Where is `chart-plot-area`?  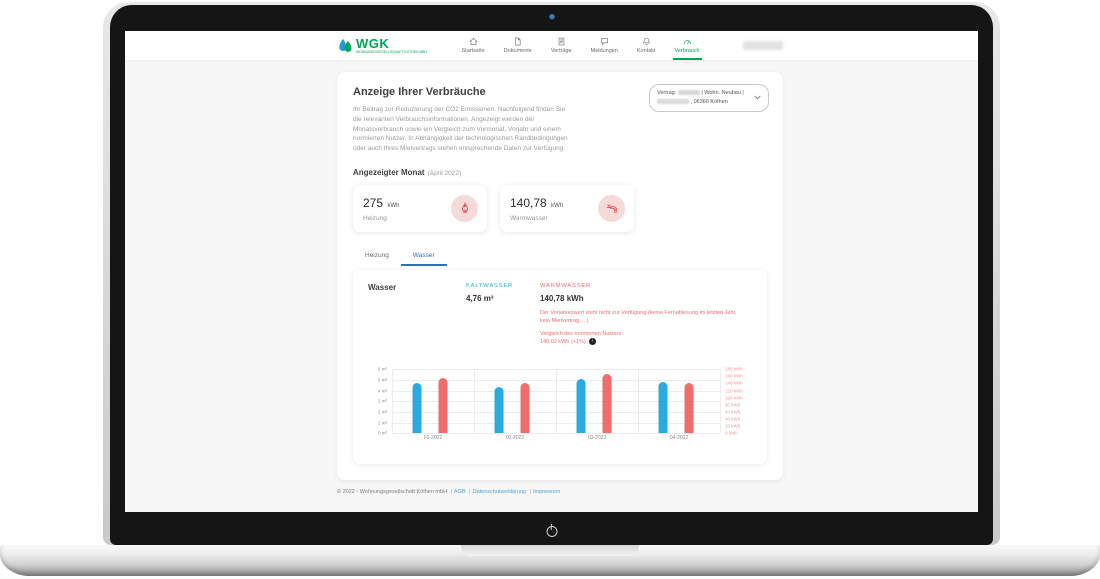
chart-plot-area is located at coordinates (556, 402).